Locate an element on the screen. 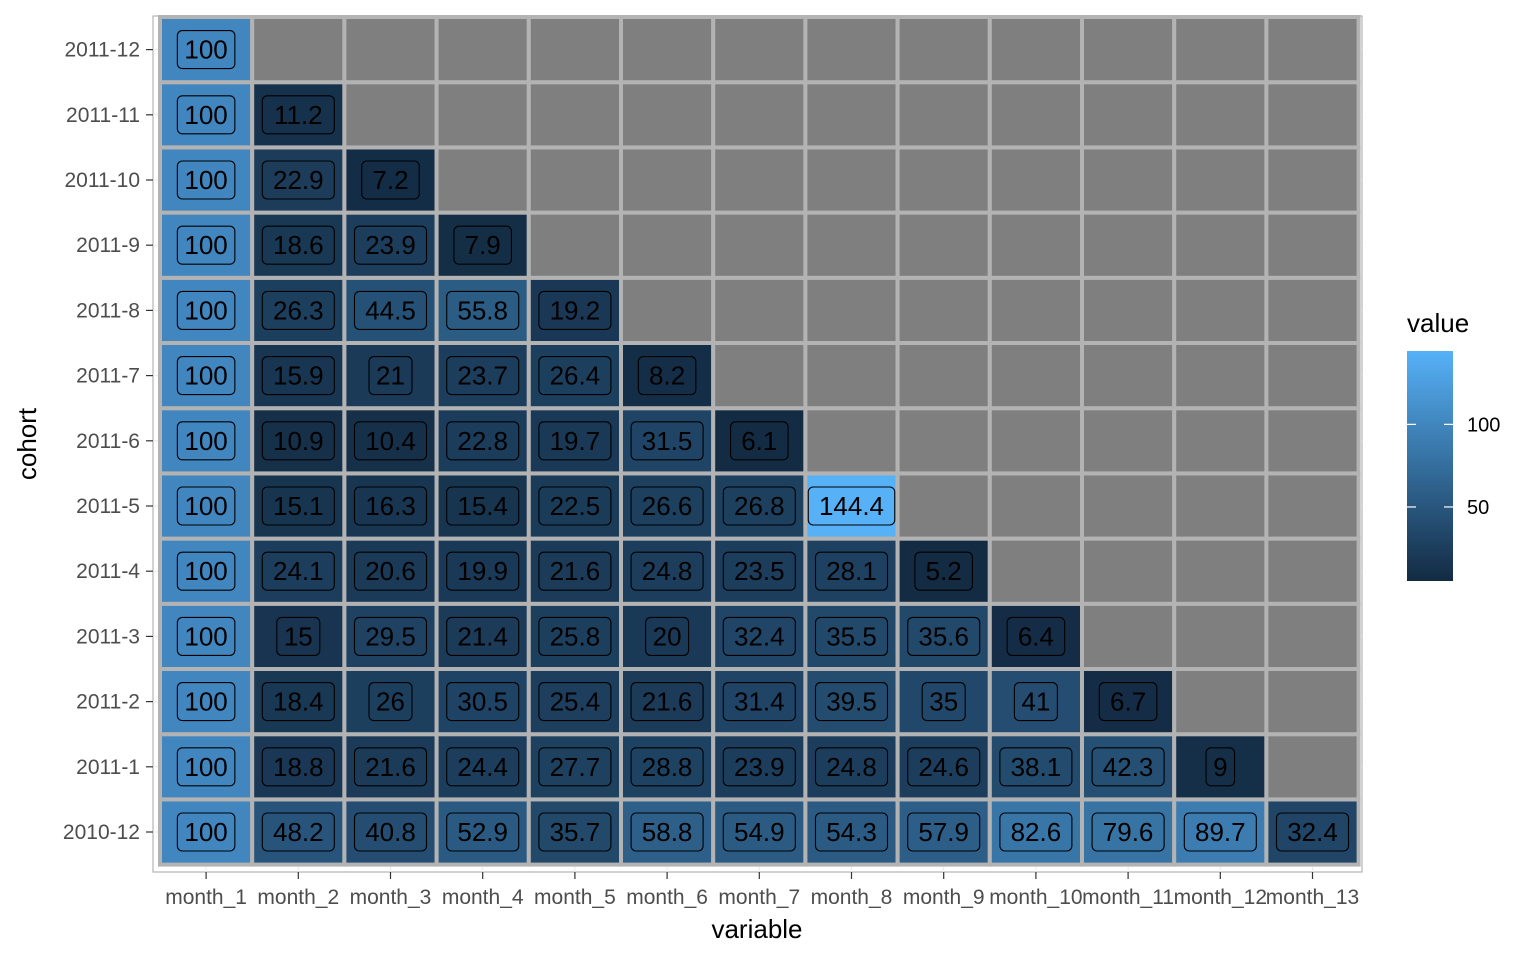 The height and width of the screenshot is (960, 1536). cell-value-label: 18.6 is located at coordinates (298, 245).